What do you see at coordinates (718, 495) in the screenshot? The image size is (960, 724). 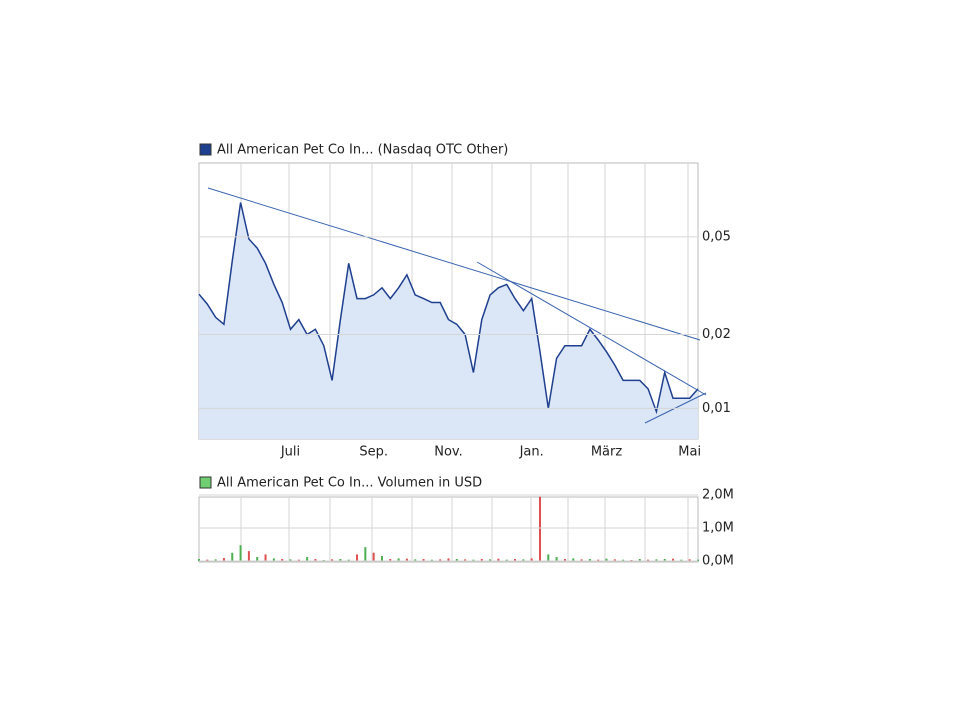 I see `y-tick-label: 2,0M` at bounding box center [718, 495].